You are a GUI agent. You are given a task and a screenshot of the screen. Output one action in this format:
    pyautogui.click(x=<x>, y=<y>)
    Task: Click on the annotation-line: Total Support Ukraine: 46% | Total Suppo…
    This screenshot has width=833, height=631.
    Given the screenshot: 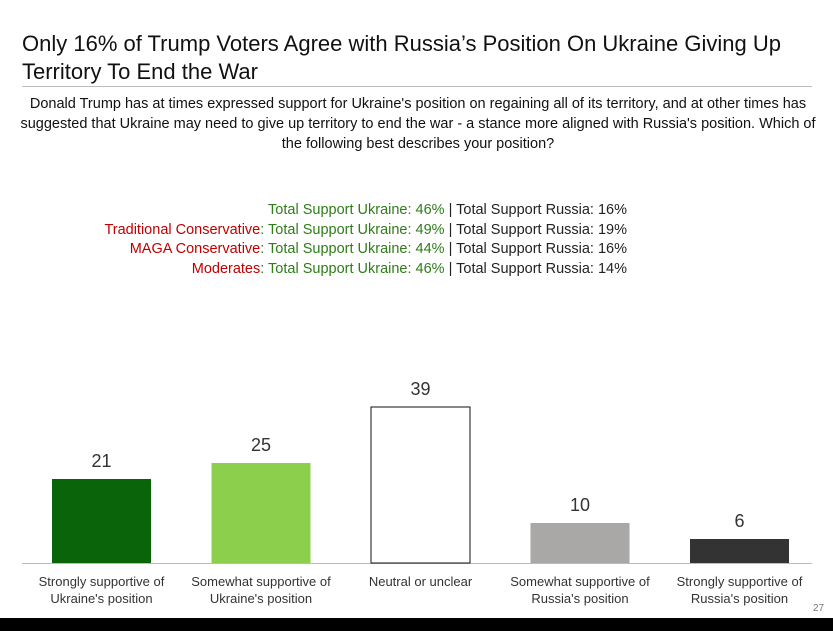 What is the action you would take?
    pyautogui.click(x=313, y=211)
    